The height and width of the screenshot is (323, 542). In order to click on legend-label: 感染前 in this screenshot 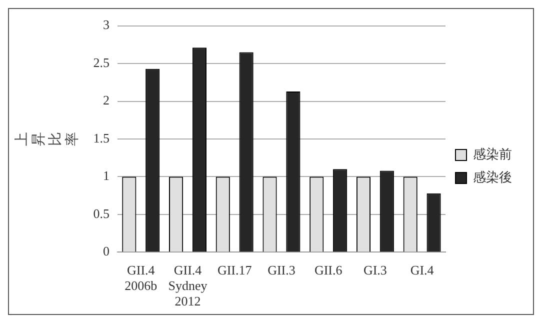, I will do `click(492, 154)`.